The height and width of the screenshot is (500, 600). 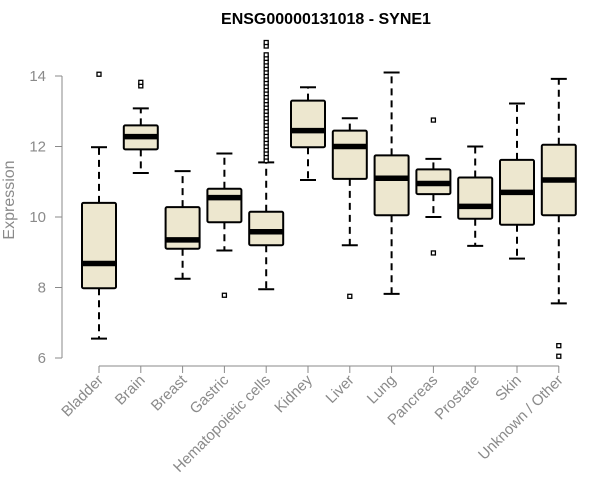 I want to click on y-tick-label: 6, so click(x=42, y=358).